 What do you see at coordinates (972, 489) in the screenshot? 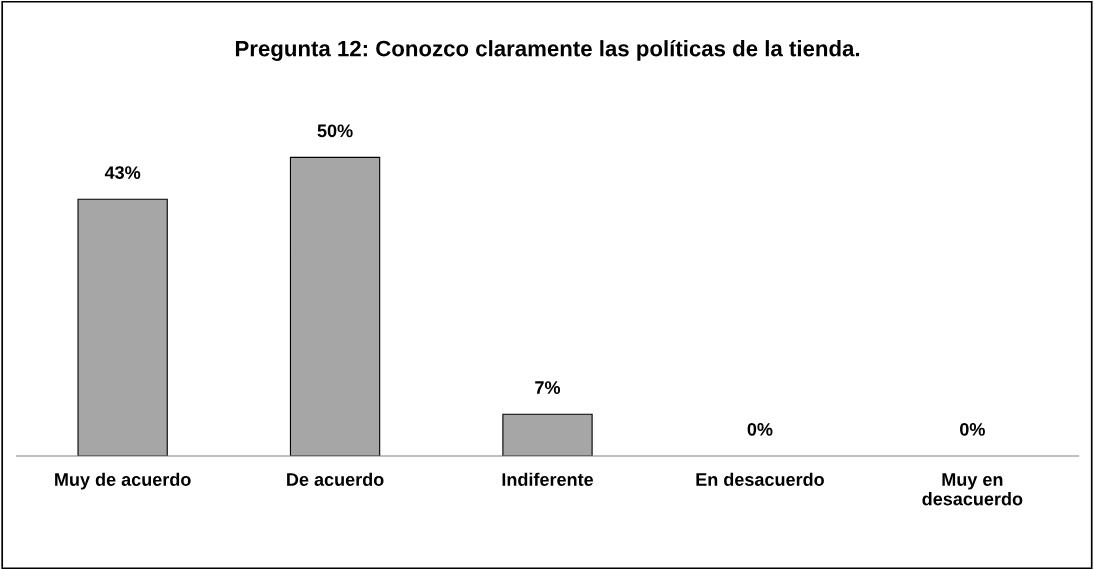
I see `x-tick-label: Muy en desacuerdo` at bounding box center [972, 489].